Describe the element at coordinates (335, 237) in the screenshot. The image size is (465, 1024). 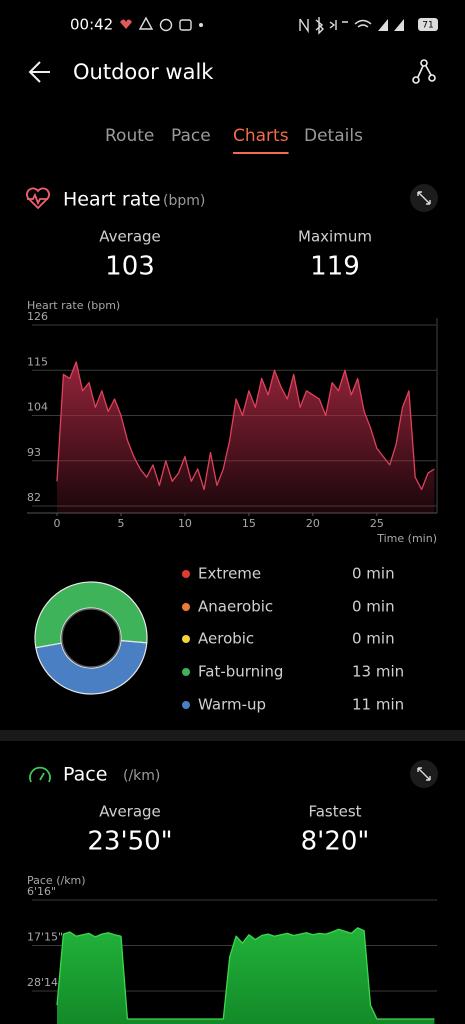
I see `stat-label: Maximum` at that location.